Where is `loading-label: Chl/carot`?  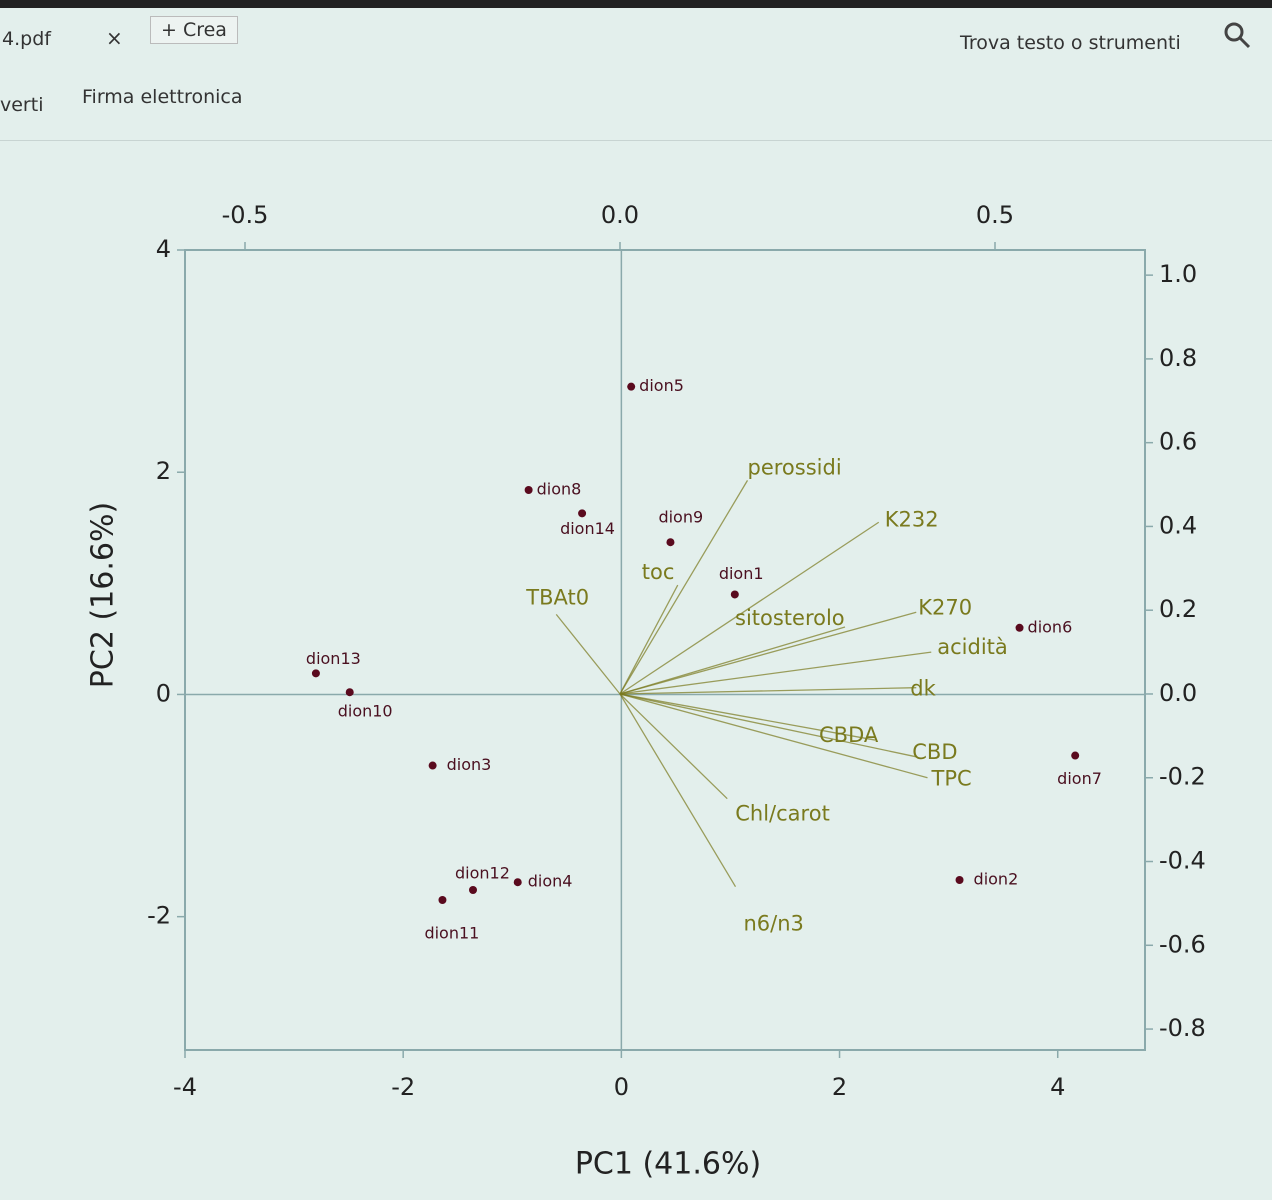 loading-label: Chl/carot is located at coordinates (782, 814).